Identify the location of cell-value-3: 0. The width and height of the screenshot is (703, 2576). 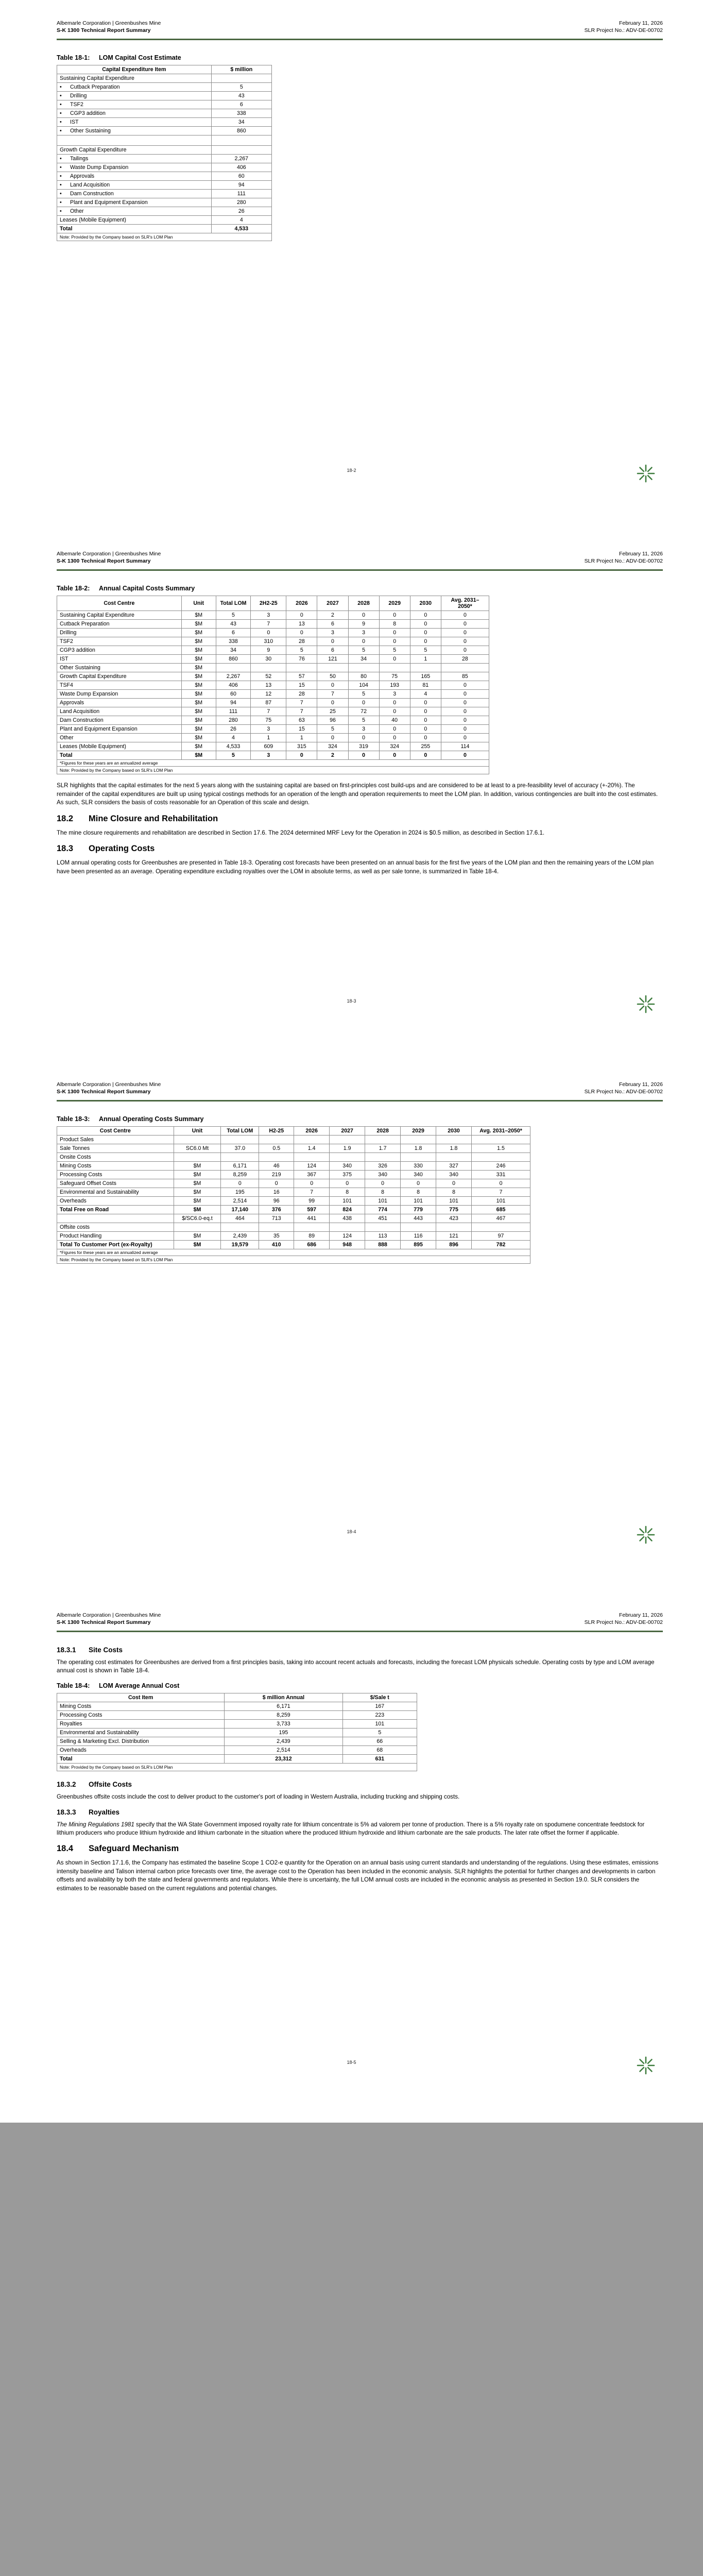
(333, 738).